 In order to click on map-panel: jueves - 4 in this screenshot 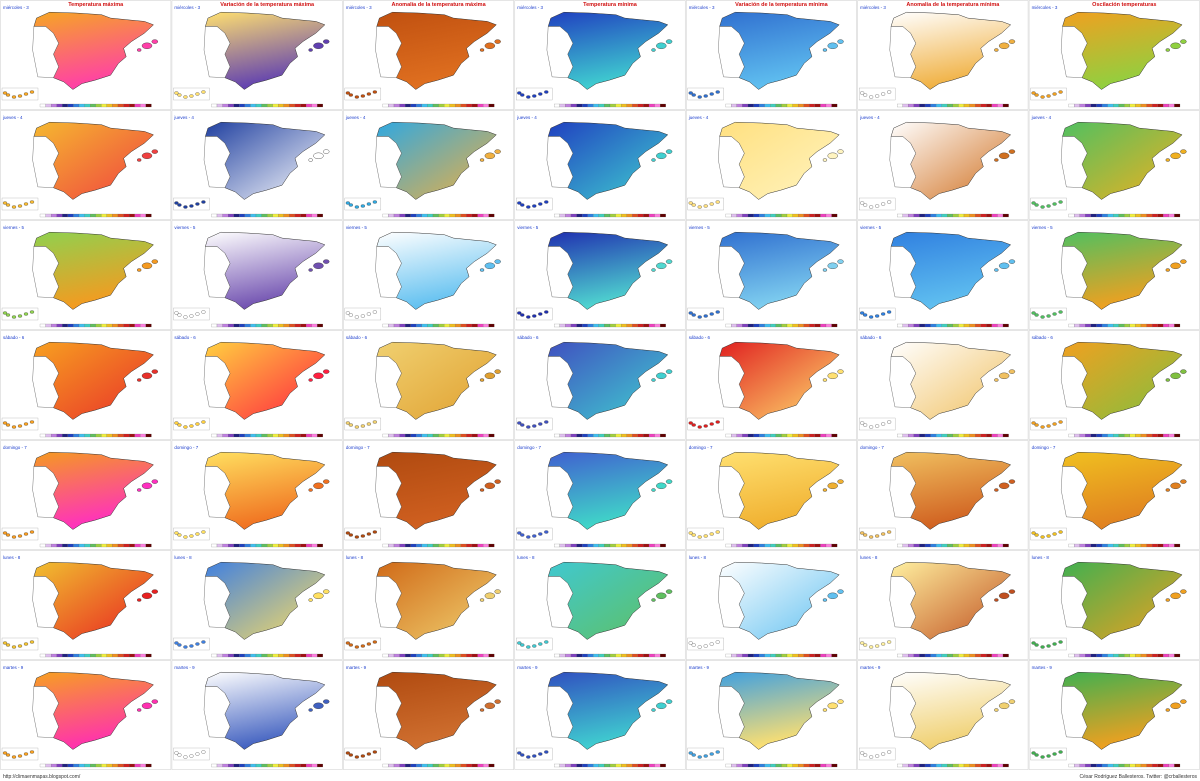, I will do `click(943, 165)`.